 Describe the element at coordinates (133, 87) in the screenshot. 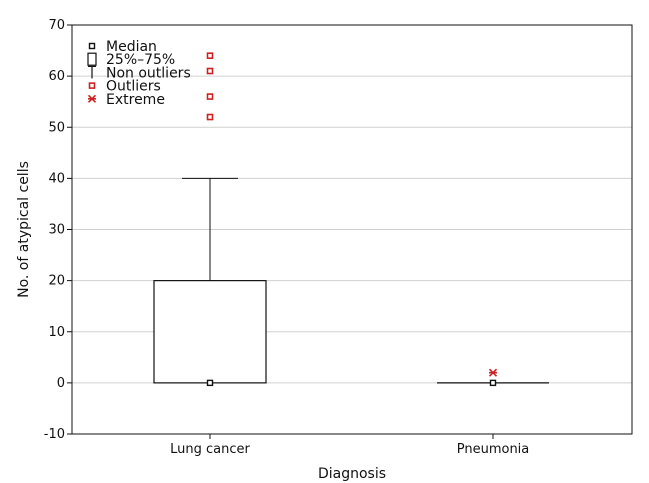

I see `legend-label: Outliers` at that location.